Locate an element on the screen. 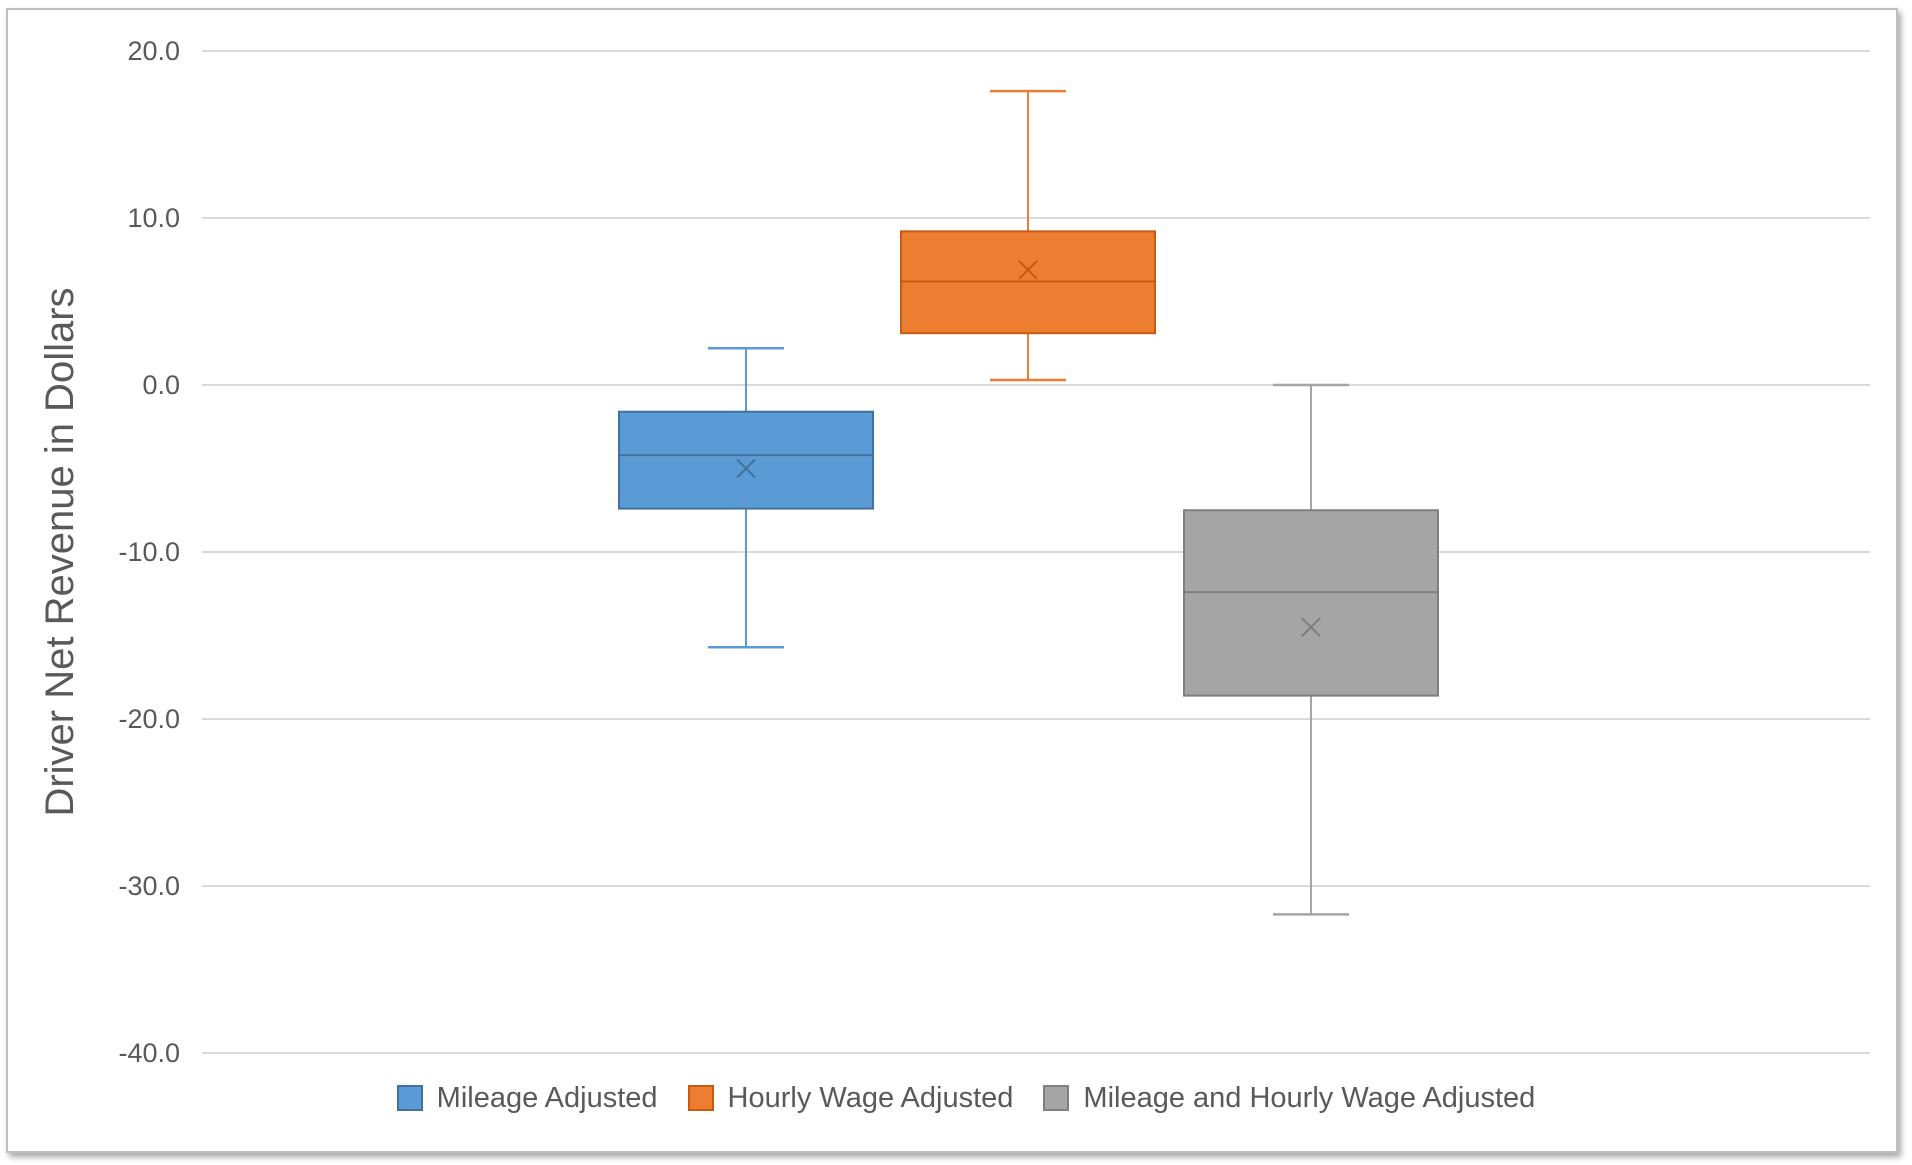 The image size is (1912, 1165). y-tick-label: -40.0 is located at coordinates (149, 1053).